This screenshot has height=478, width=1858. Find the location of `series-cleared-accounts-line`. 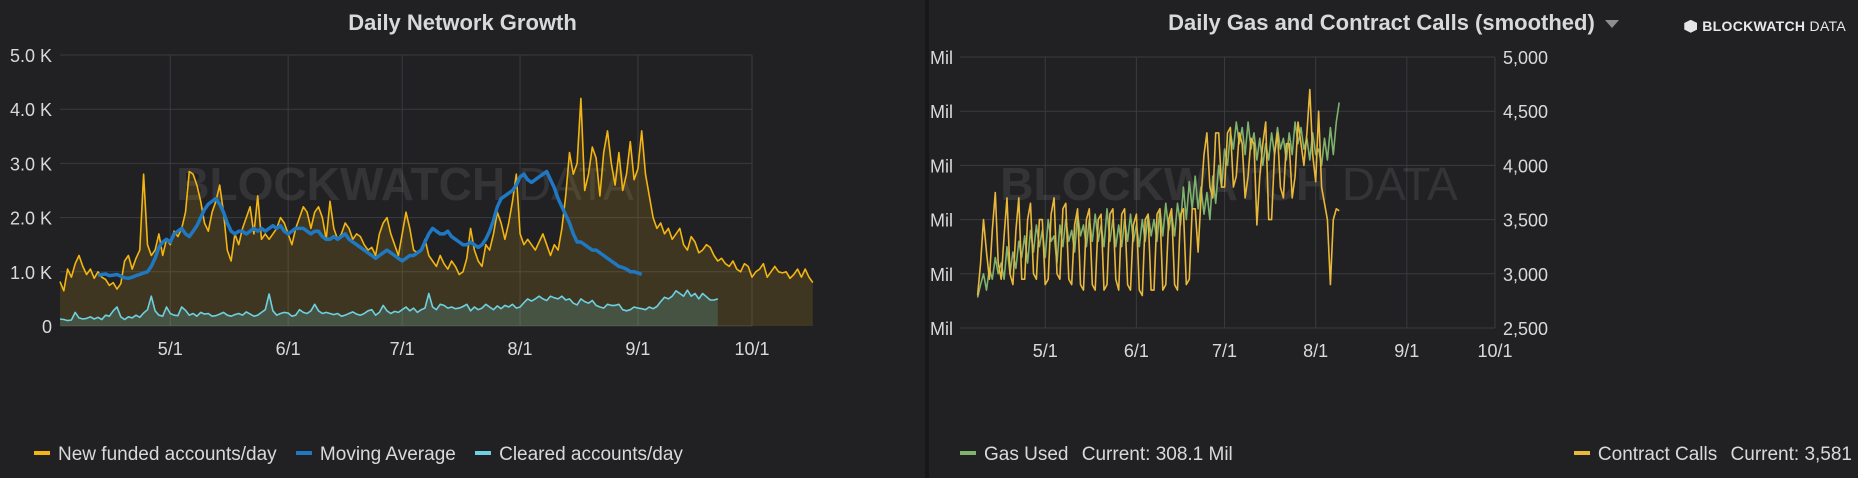

series-cleared-accounts-line is located at coordinates (389, 305).